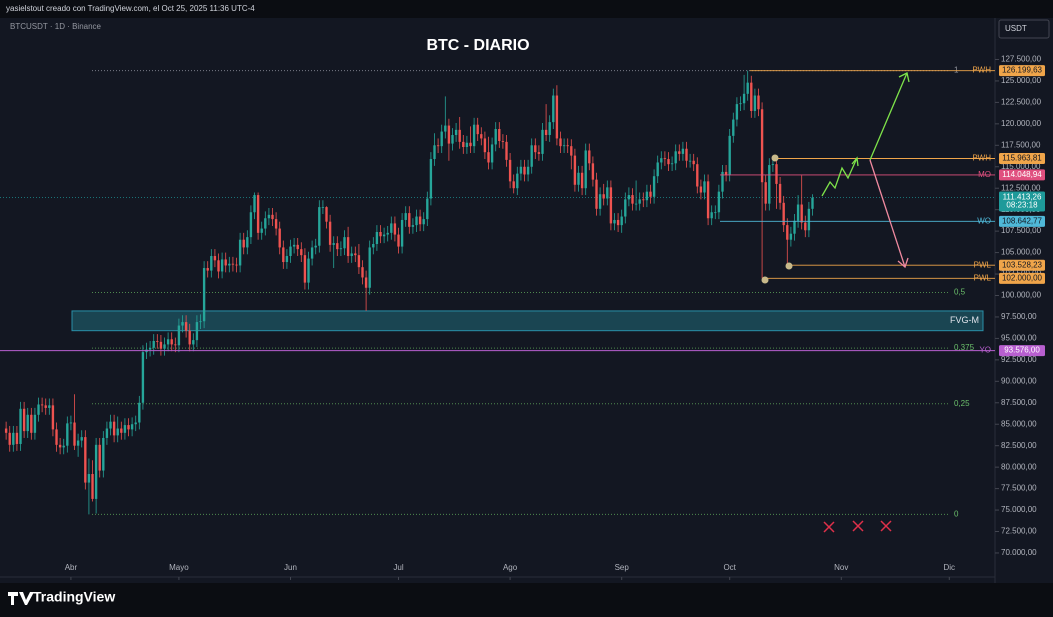  Describe the element at coordinates (1019, 531) in the screenshot. I see `y-tick-label: 72.500,00` at that location.